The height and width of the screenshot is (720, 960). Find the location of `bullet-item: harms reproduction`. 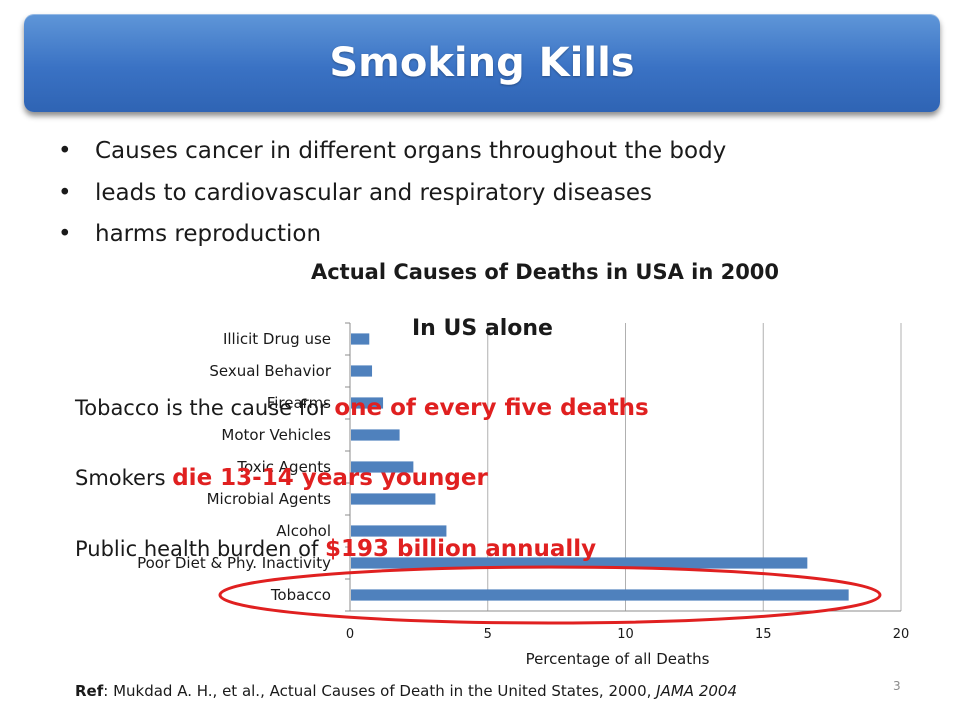

bullet-item: harms reproduction is located at coordinates (392, 235).